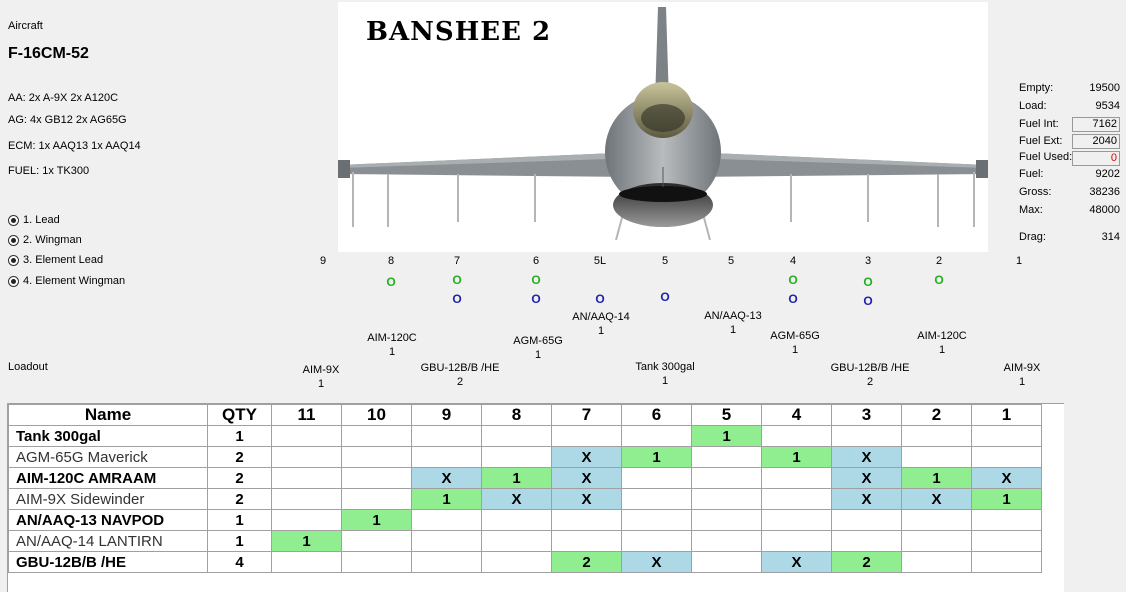 The image size is (1126, 592). Describe the element at coordinates (34, 220) in the screenshot. I see `role-lead: 1. Lead` at that location.